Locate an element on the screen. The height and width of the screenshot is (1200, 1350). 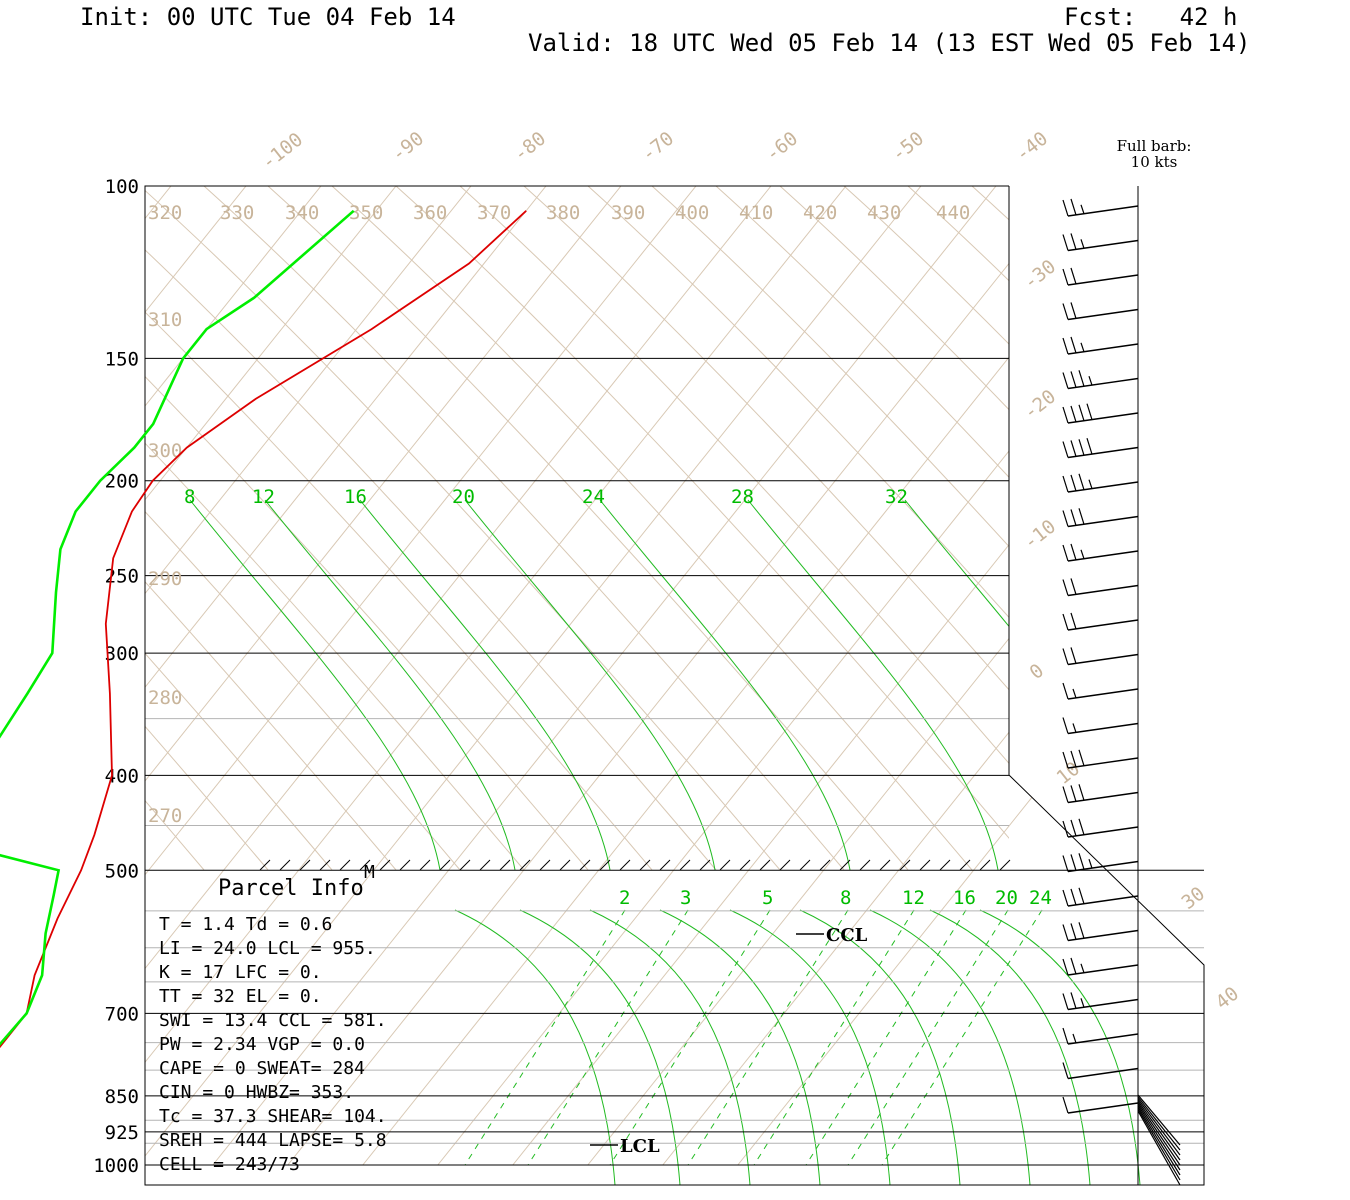
theta-label: 400 is located at coordinates (692, 213).